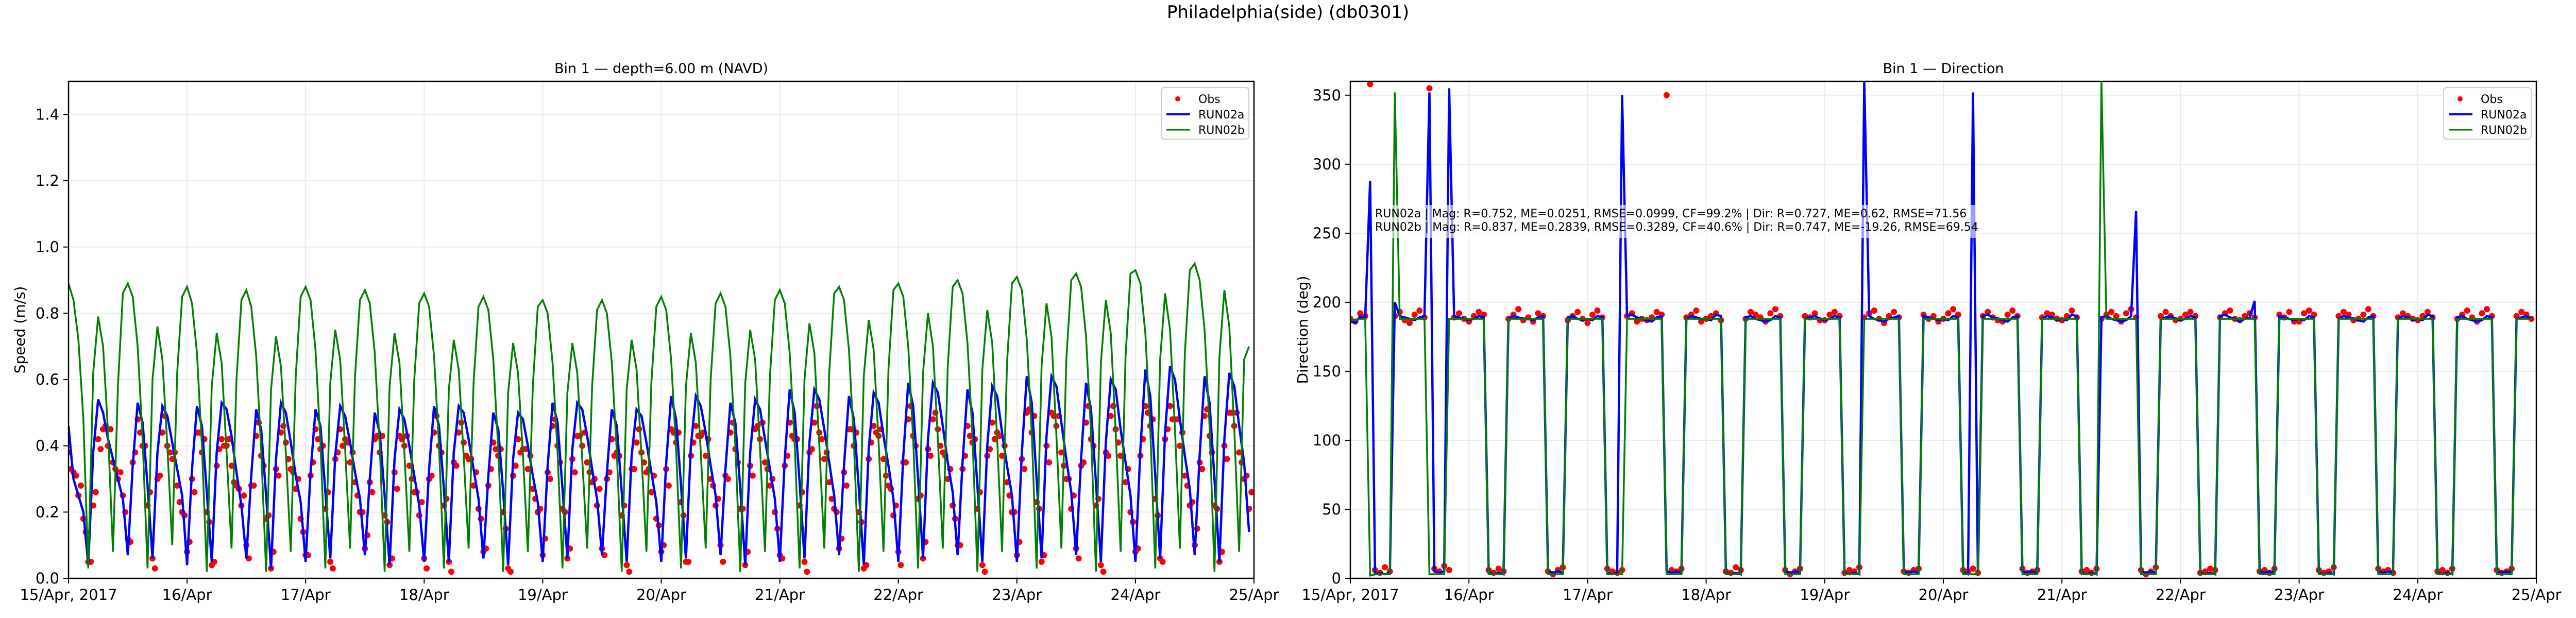 The width and height of the screenshot is (2576, 618). Describe the element at coordinates (1327, 440) in the screenshot. I see `y-tick-label: 100` at that location.